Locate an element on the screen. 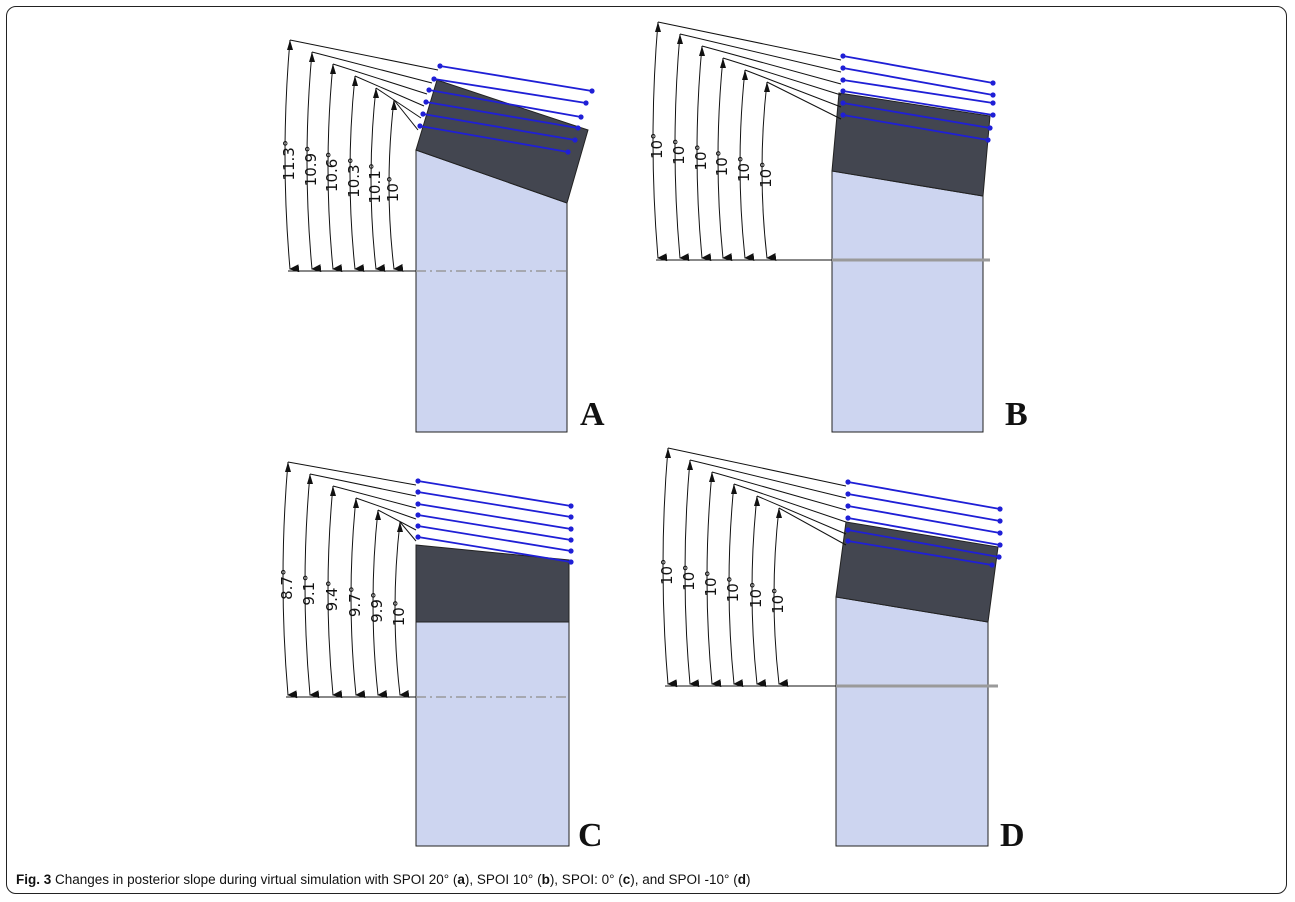  panel-letter: B is located at coordinates (1016, 414).